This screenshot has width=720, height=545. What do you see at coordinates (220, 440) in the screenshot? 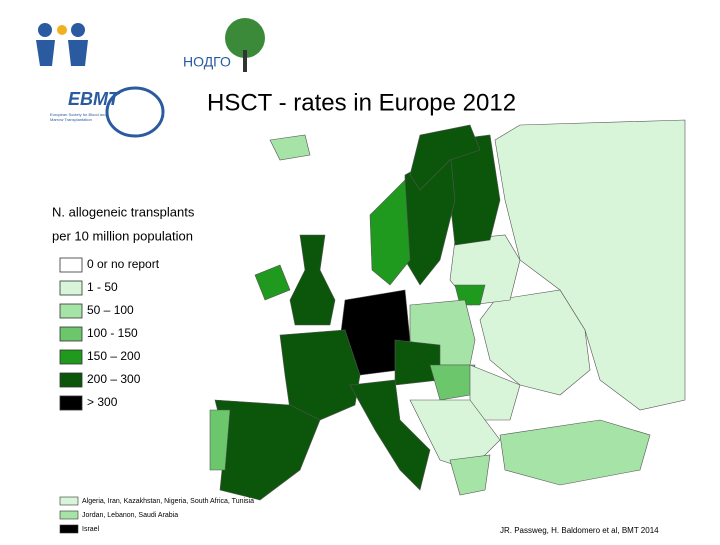
I see `portugal` at bounding box center [220, 440].